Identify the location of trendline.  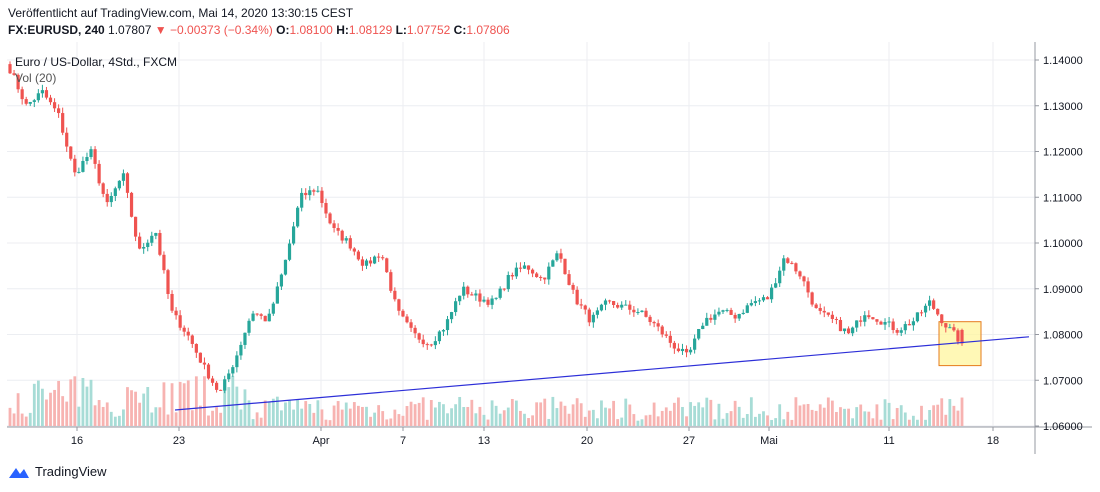
(602, 373).